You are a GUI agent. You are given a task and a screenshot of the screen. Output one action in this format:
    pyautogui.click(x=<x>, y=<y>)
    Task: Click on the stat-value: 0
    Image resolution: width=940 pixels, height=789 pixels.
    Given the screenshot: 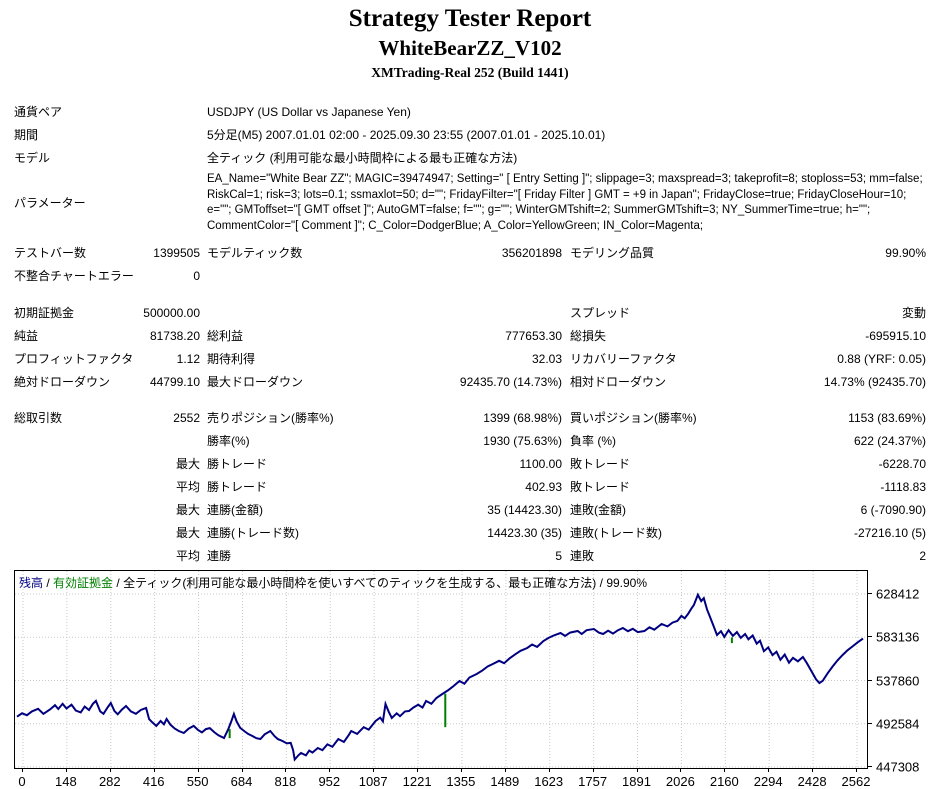 What is the action you would take?
    pyautogui.click(x=196, y=276)
    